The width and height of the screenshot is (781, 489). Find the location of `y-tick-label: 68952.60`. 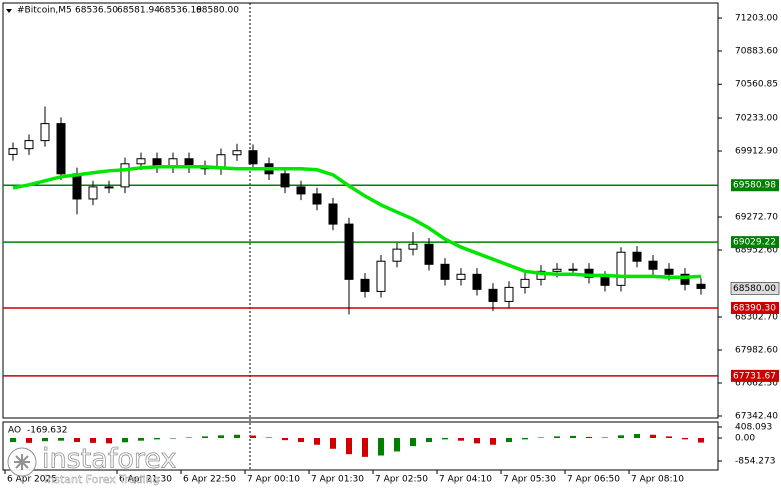

y-tick-label: 68952.60 is located at coordinates (756, 251).